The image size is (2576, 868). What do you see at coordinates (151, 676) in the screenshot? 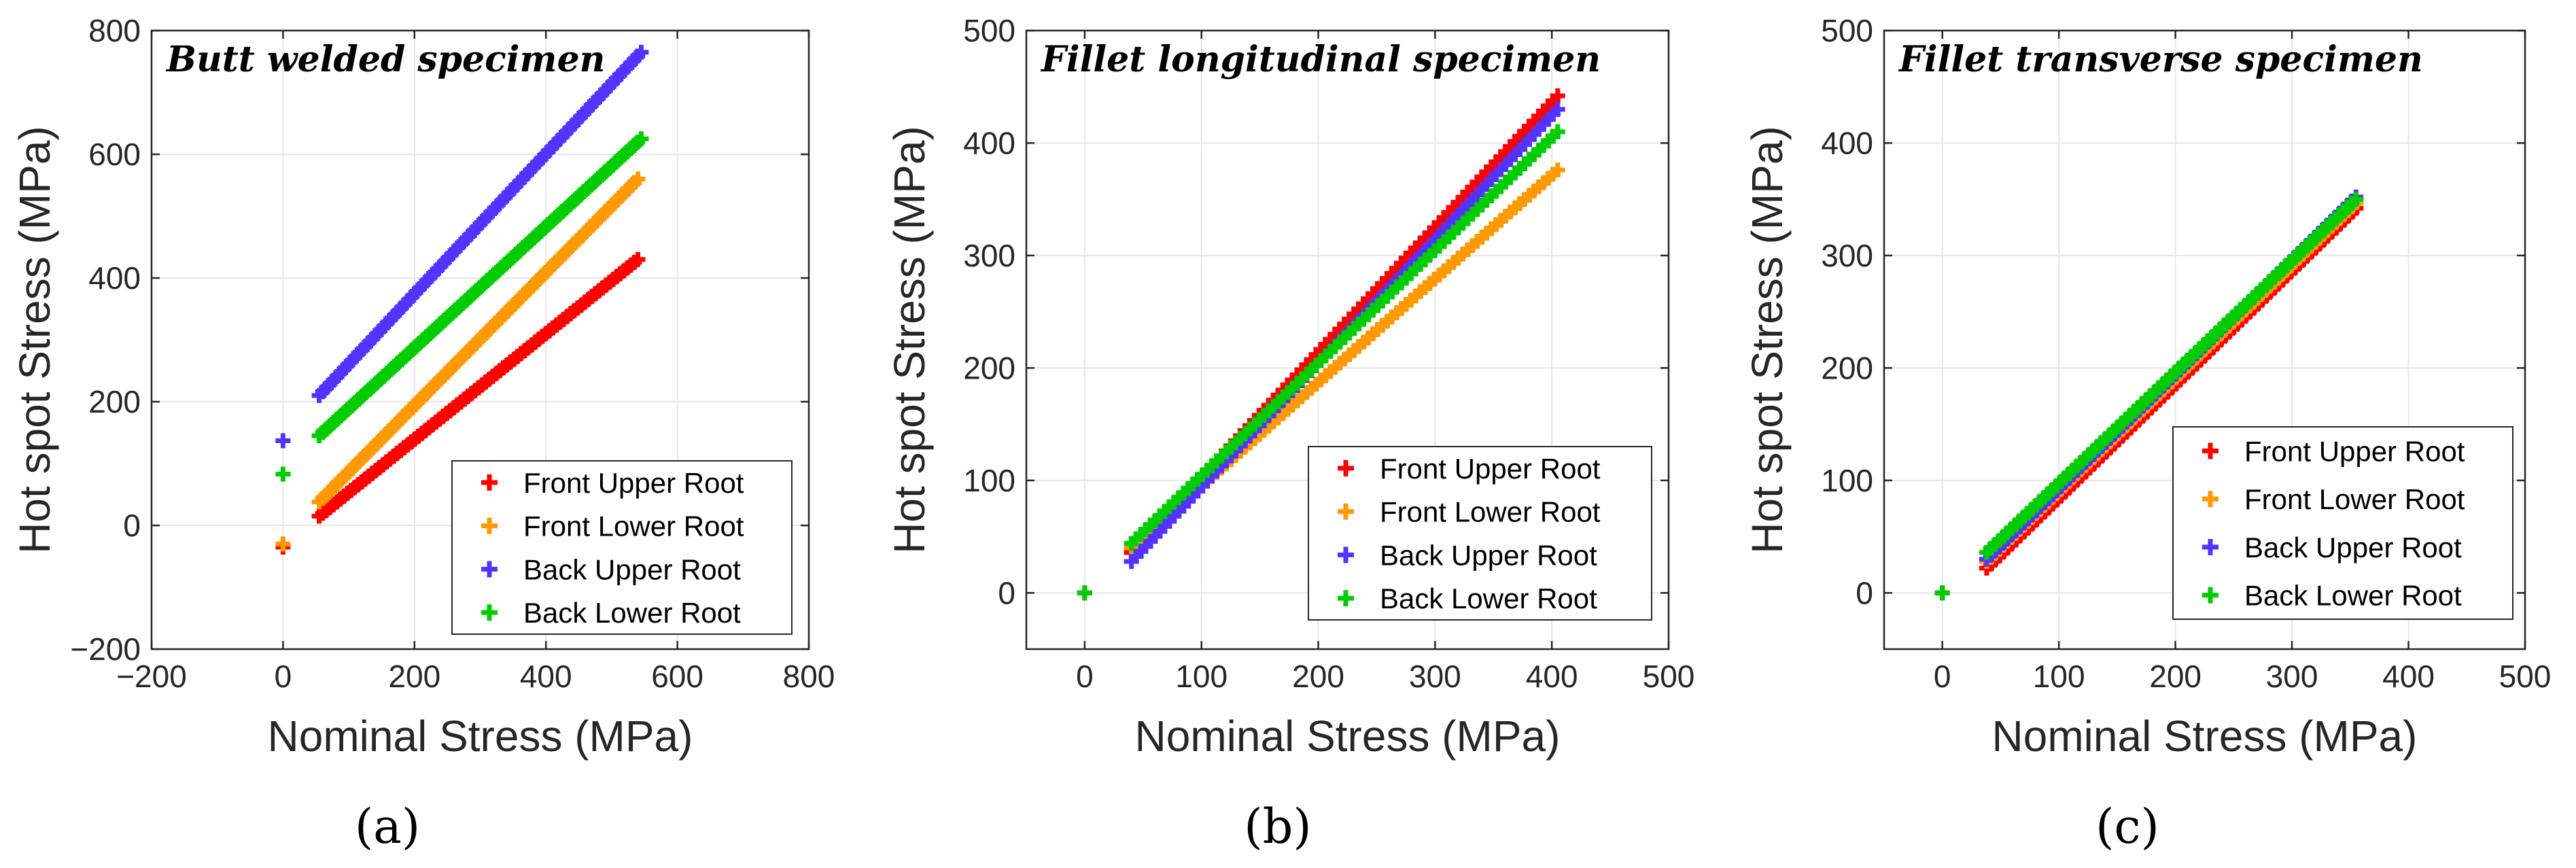
I see `x-tick-label: −200` at bounding box center [151, 676].